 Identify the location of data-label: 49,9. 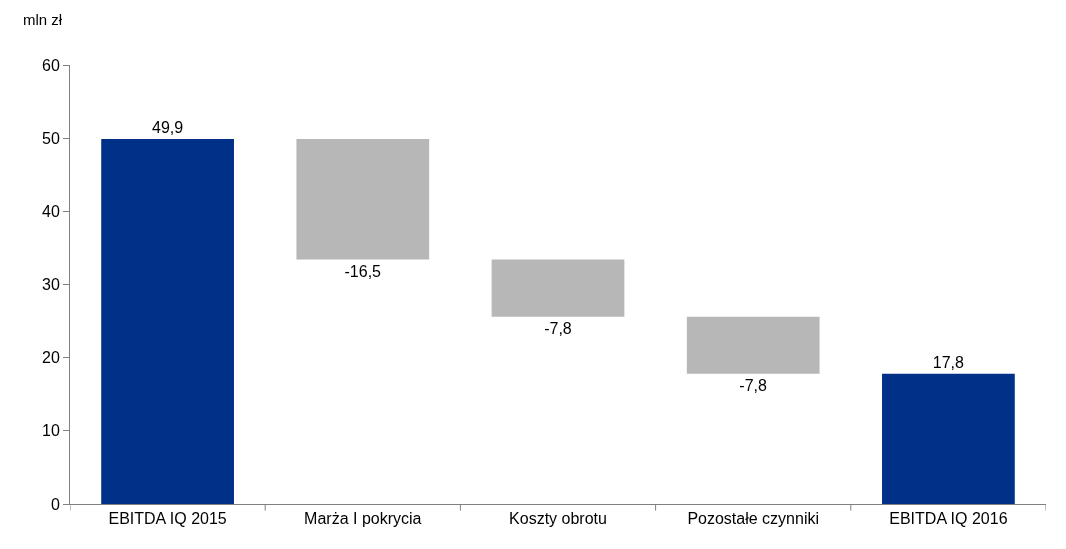
(167, 127).